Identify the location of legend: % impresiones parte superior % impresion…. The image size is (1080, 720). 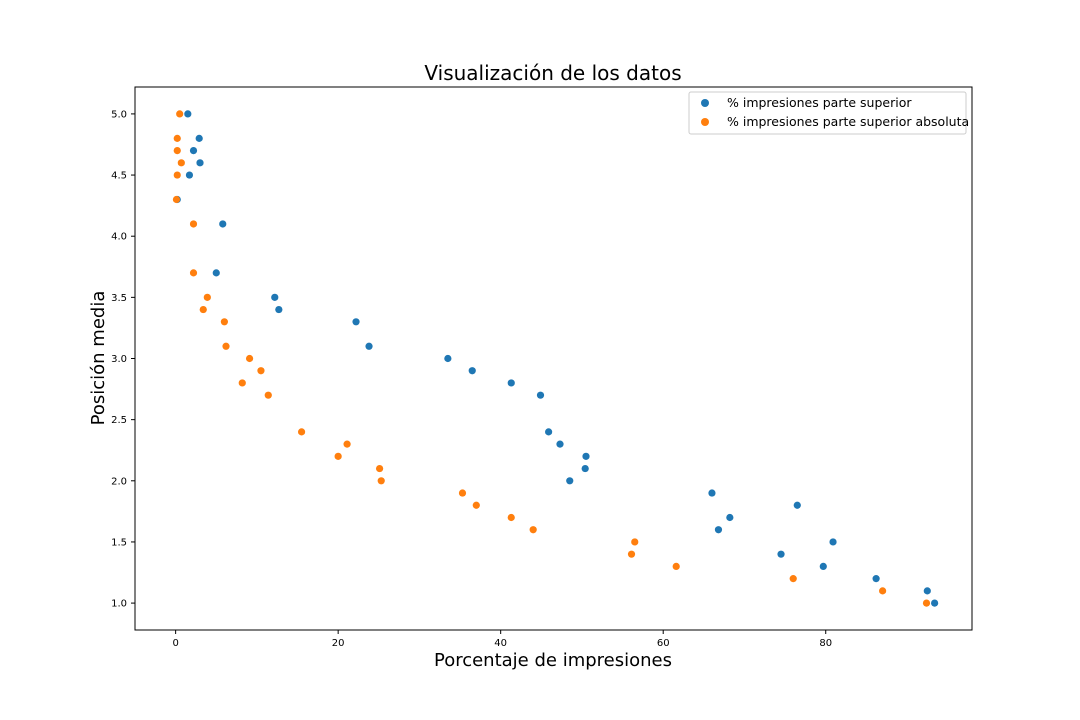
(828, 113).